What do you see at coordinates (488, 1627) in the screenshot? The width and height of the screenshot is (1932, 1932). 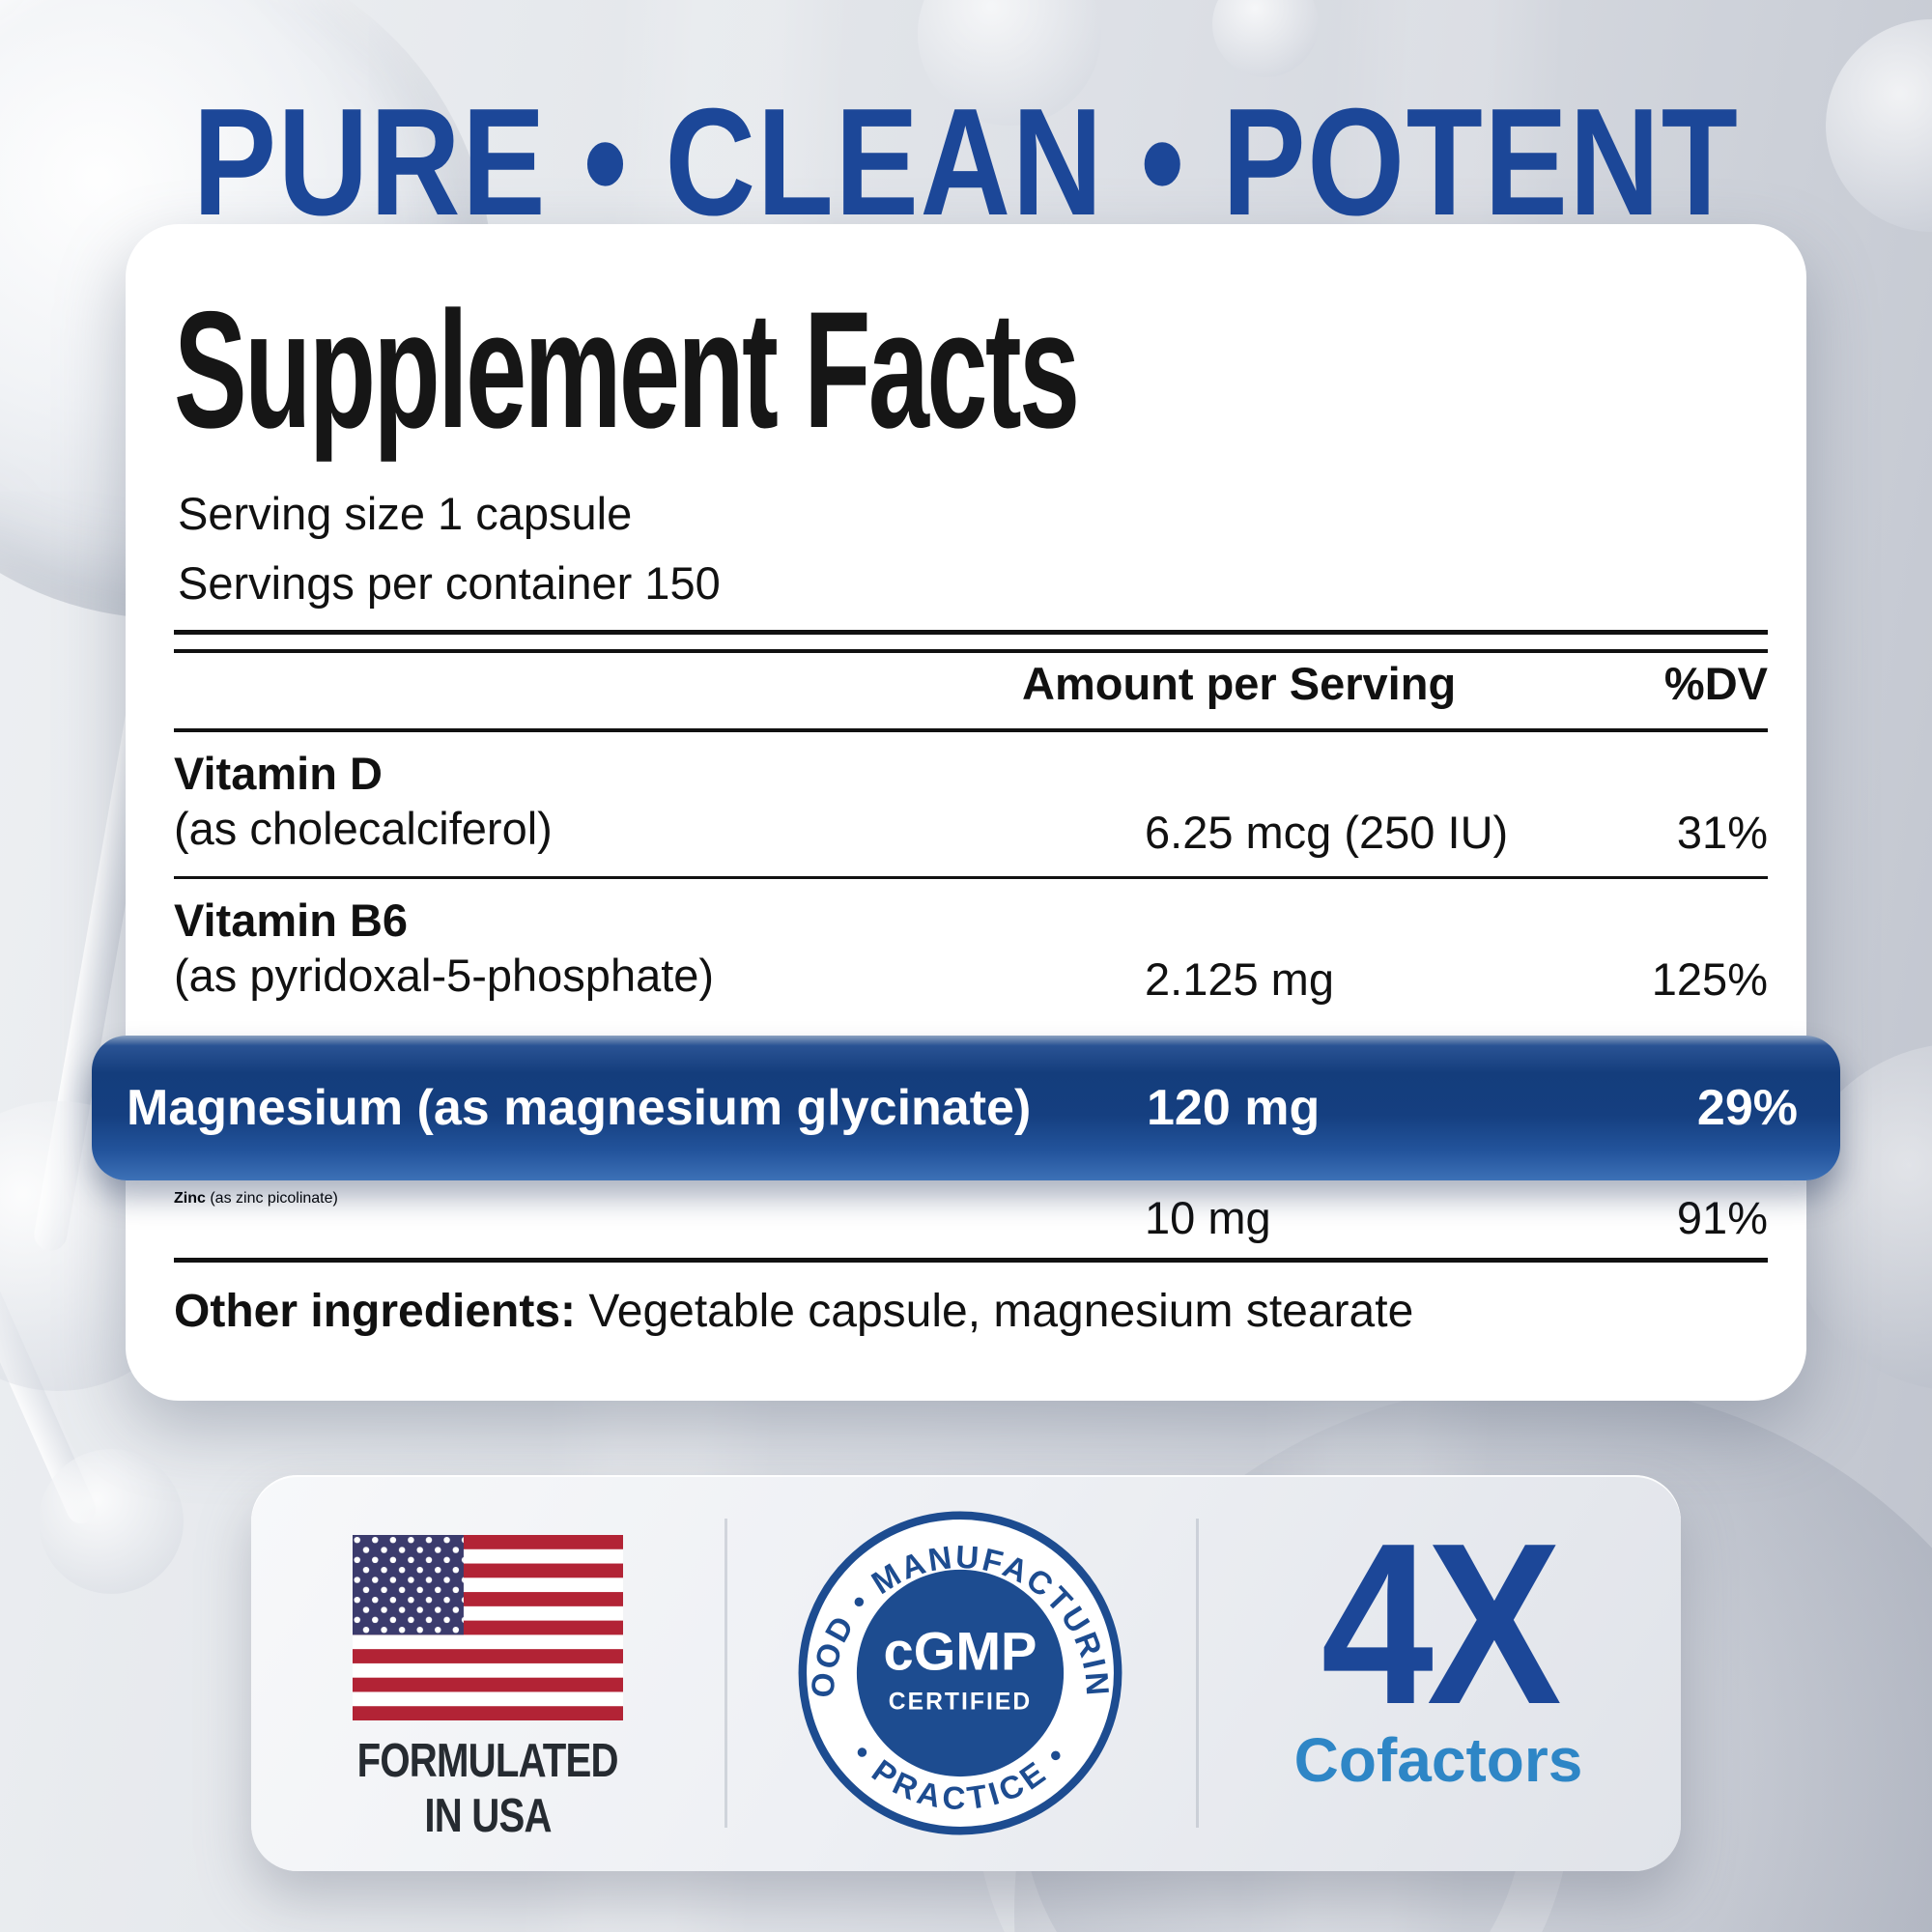 I see `usa-flag-icon` at bounding box center [488, 1627].